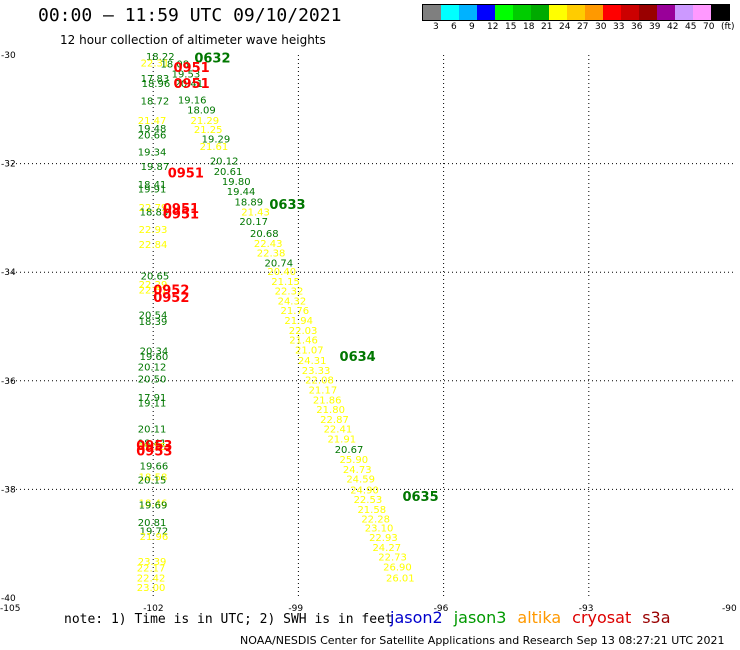  I want to click on wave-height-label: 18.39, so click(153, 322).